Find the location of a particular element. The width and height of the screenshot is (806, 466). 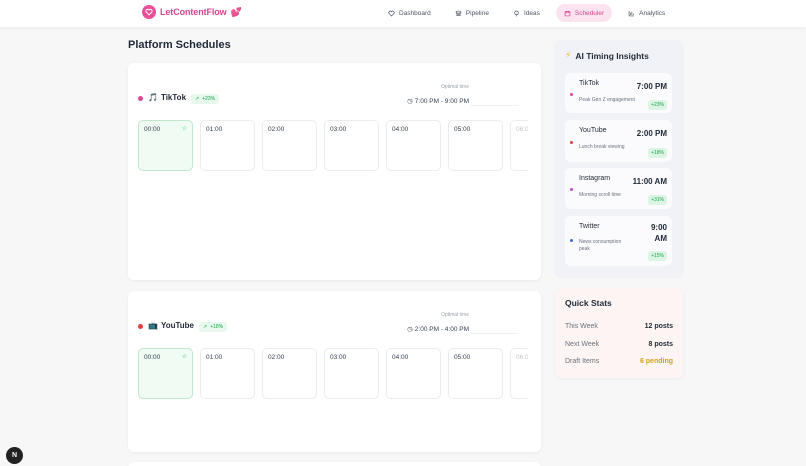

stat-row-next-week: Next Week 8 posts is located at coordinates (619, 344).